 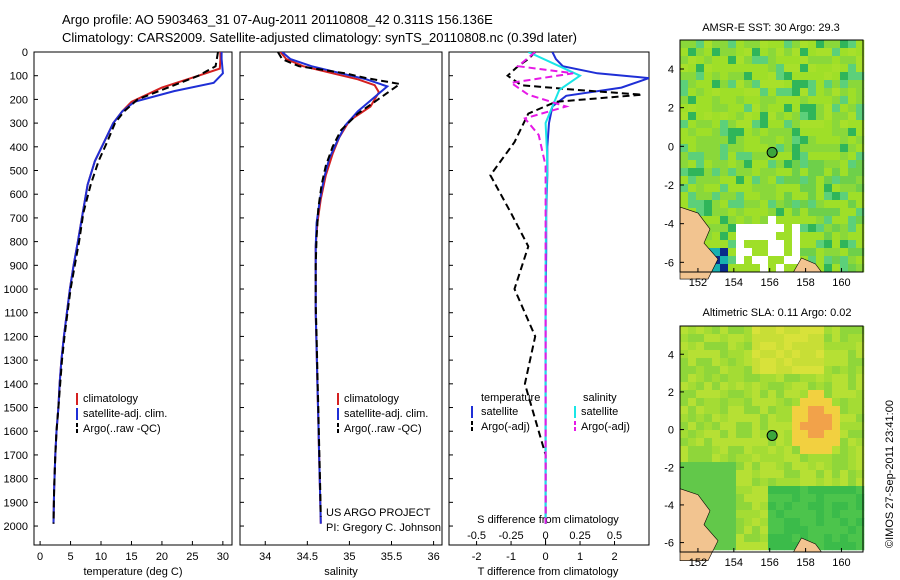 I want to click on depth-tick-label: 100, so click(x=19, y=77).